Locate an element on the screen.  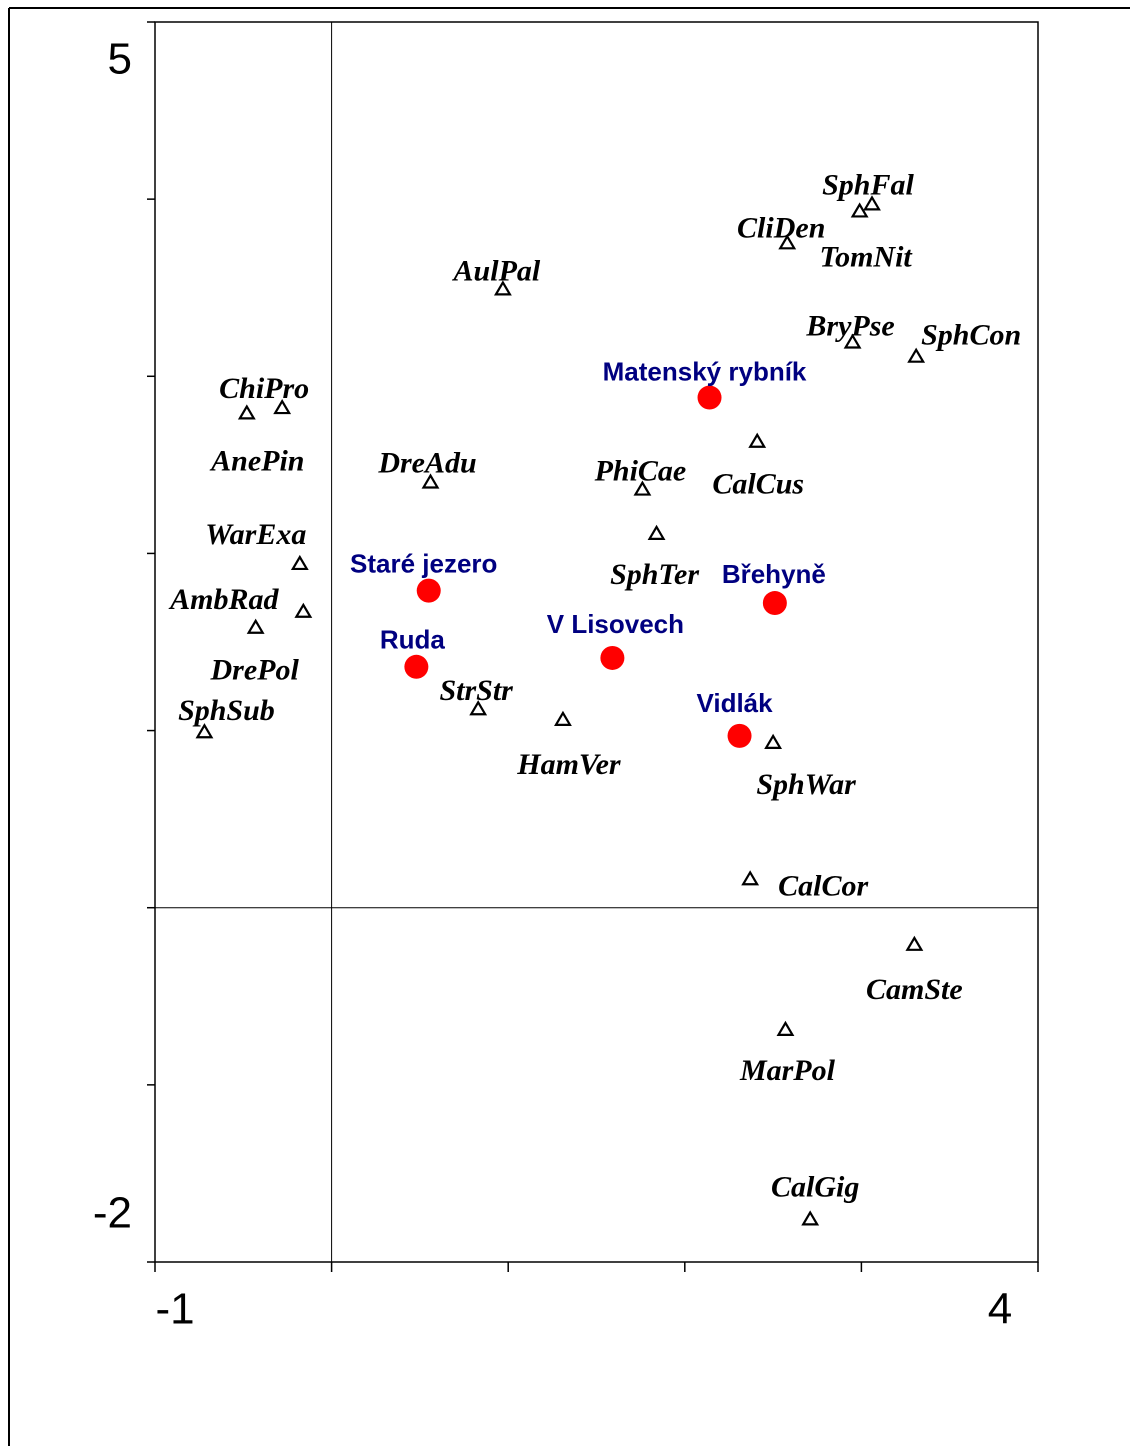
species-label: CalCus is located at coordinates (758, 484).